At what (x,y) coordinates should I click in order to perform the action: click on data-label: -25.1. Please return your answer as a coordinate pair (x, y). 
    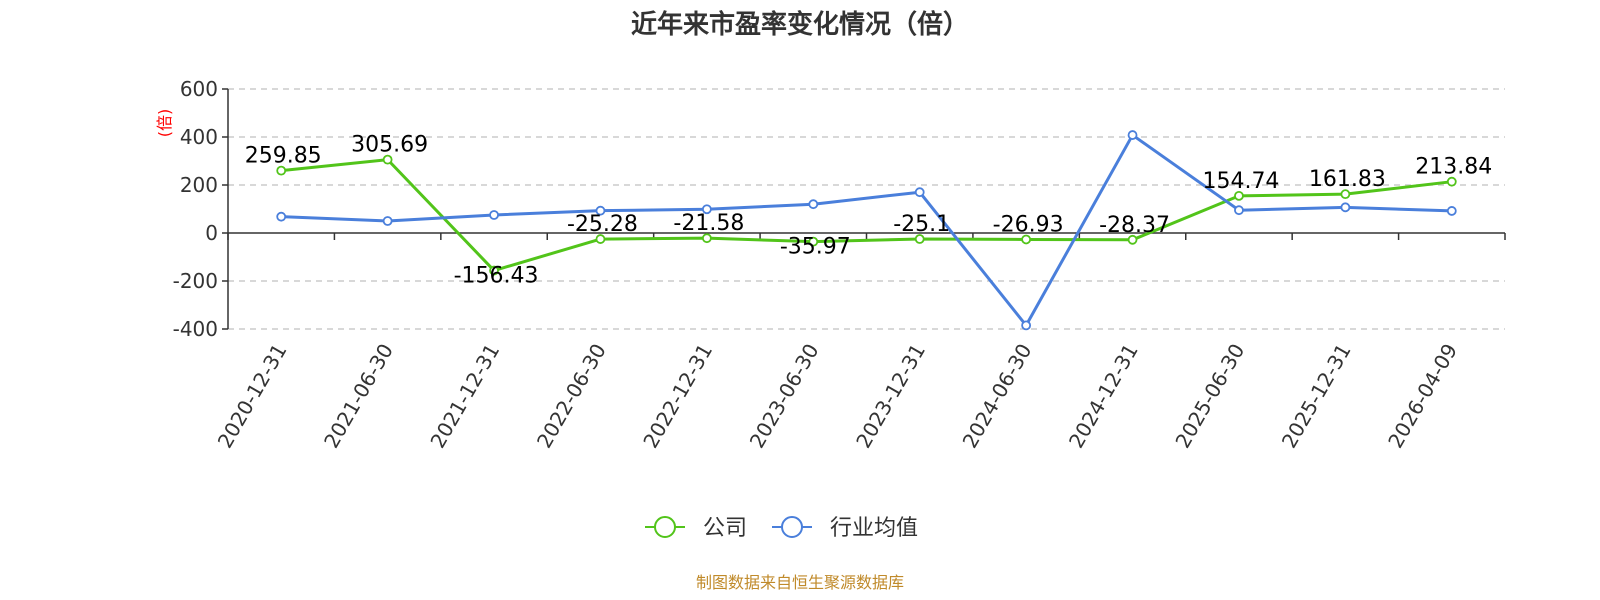
    Looking at the image, I should click on (921, 224).